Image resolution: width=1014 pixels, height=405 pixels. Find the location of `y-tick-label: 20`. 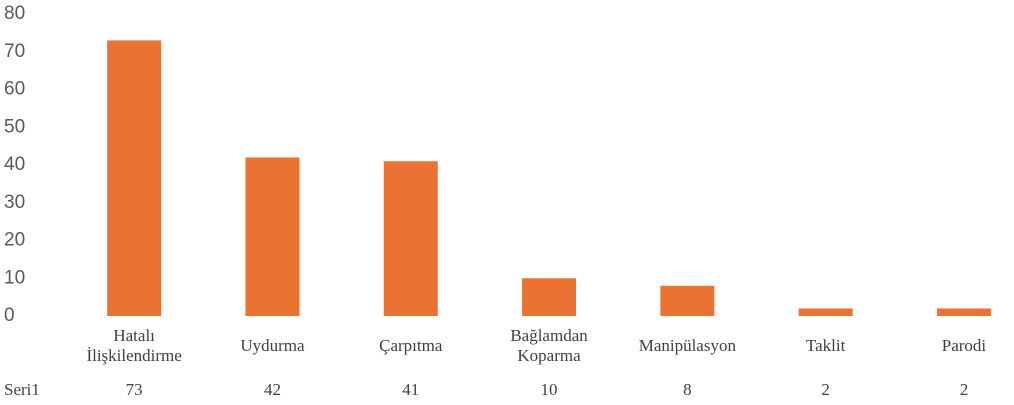

y-tick-label: 20 is located at coordinates (14, 240).